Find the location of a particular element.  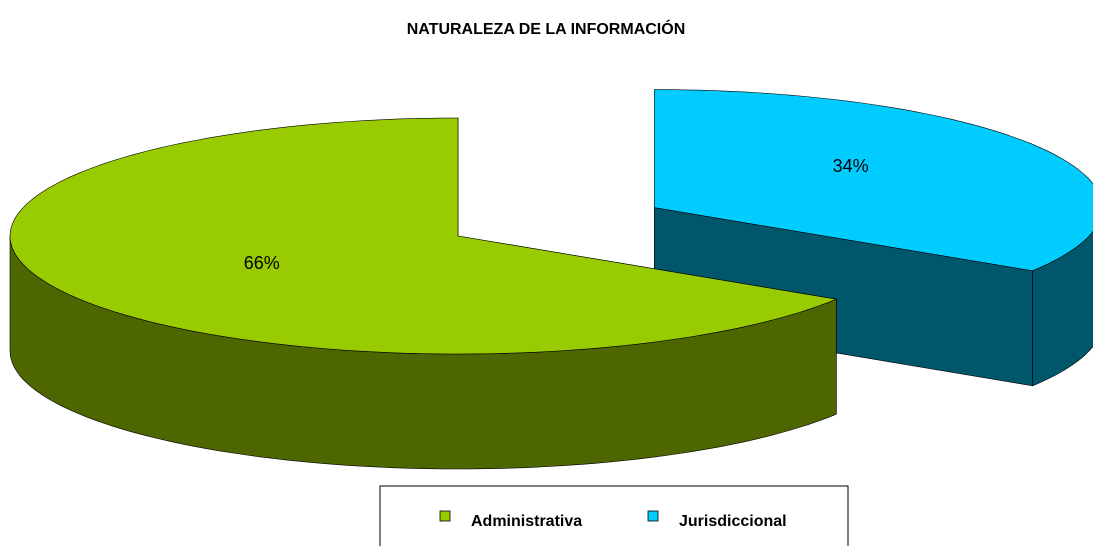

legend-label: Administrativa is located at coordinates (526, 521).